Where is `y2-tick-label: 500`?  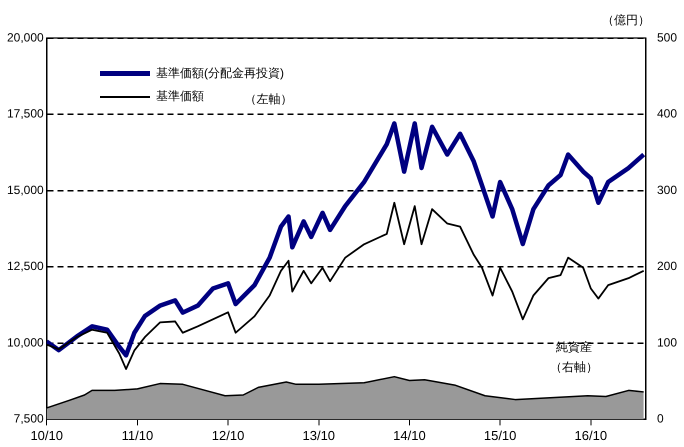
y2-tick-label: 500 is located at coordinates (667, 37).